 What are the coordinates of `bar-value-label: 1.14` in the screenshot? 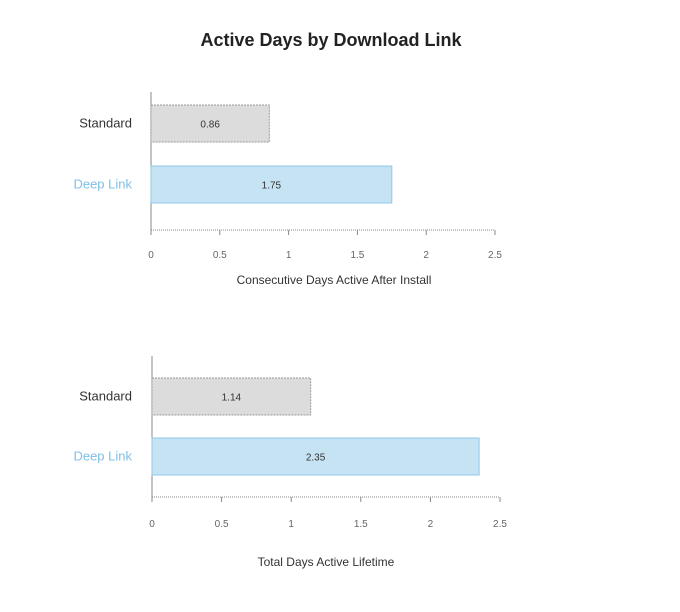 It's located at (232, 398).